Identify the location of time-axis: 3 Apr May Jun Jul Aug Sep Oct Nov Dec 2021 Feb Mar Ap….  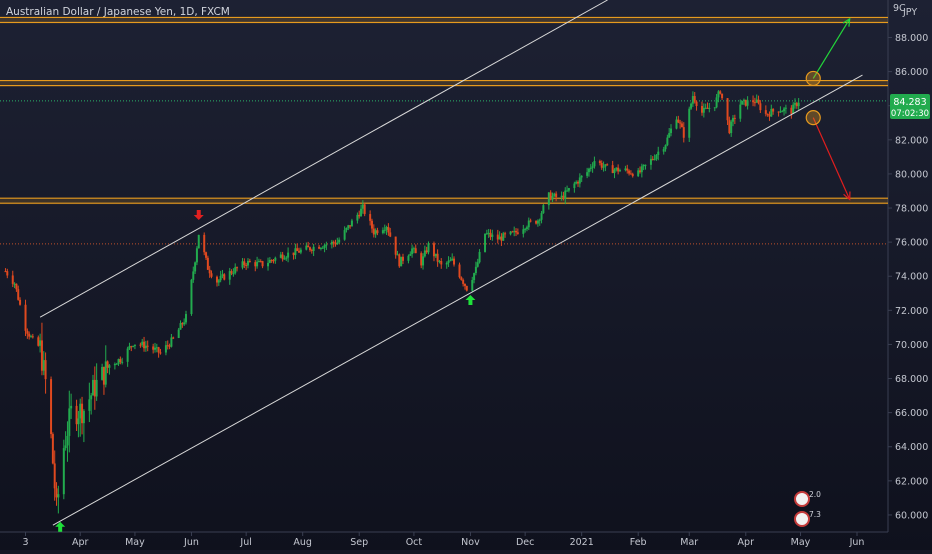
(444, 540).